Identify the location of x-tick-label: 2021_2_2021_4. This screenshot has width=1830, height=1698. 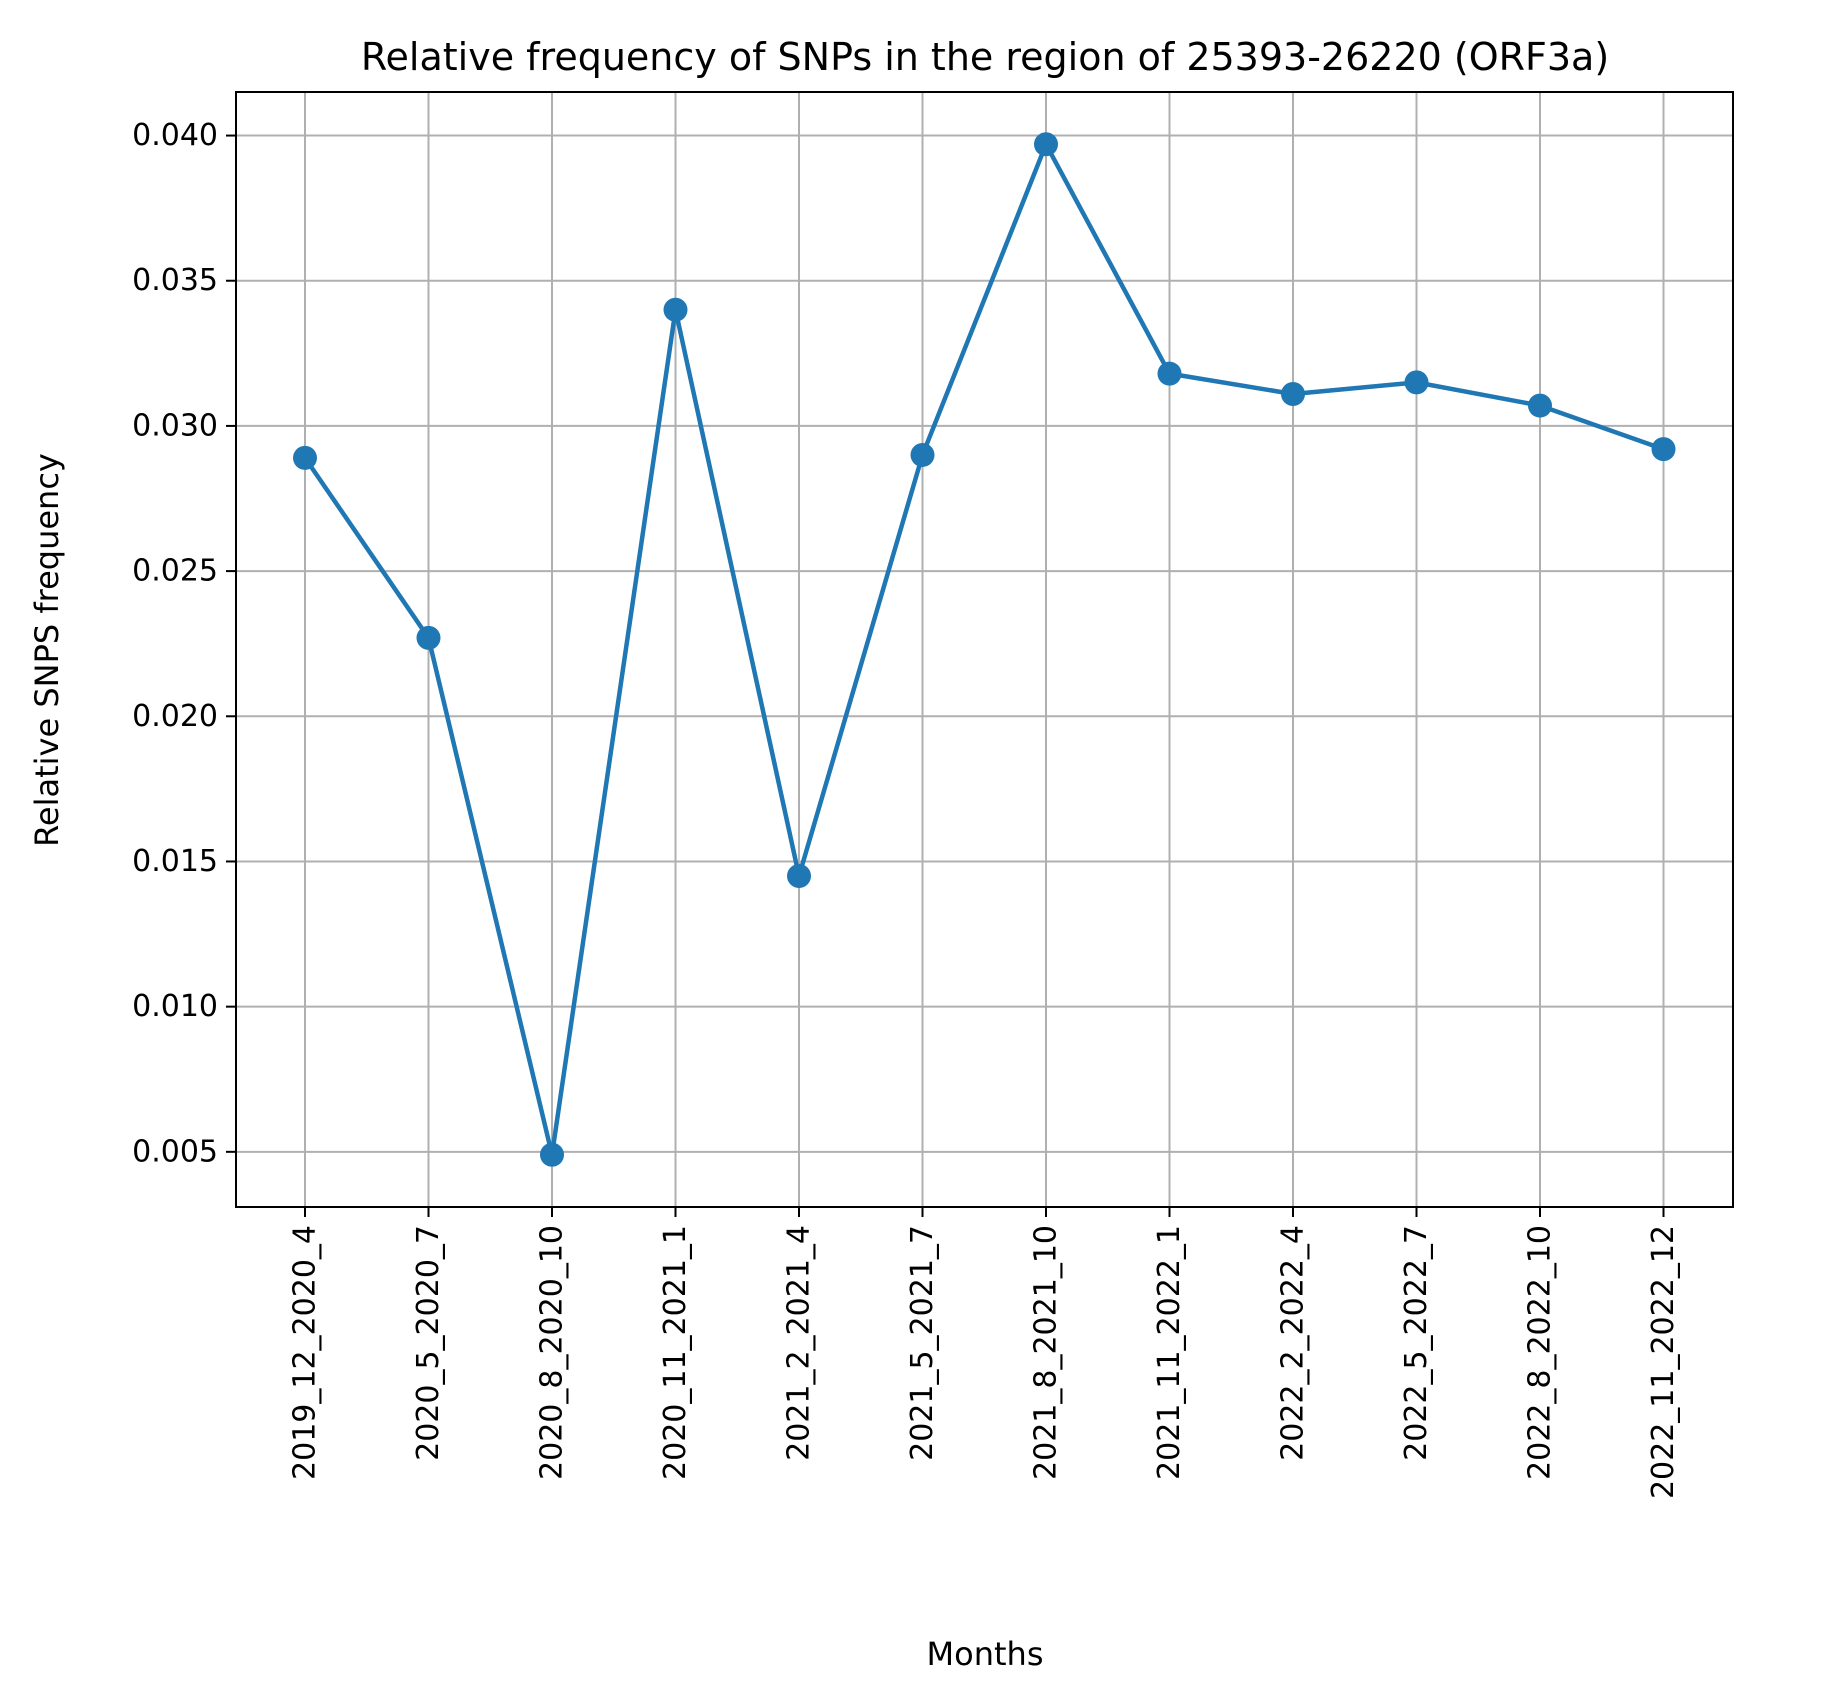
(799, 1343).